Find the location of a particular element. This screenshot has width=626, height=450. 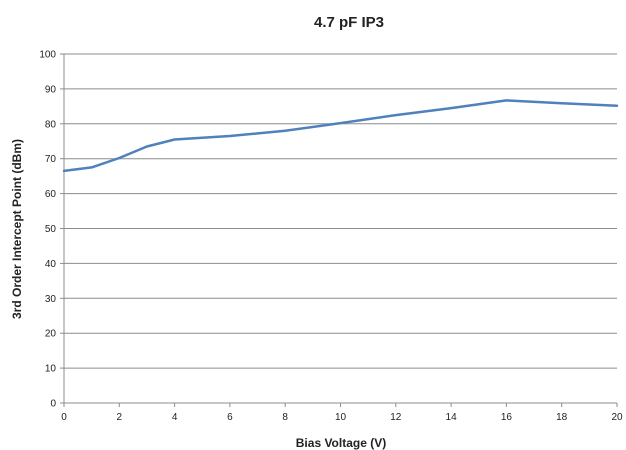

x-tick-label: 16 is located at coordinates (507, 417).